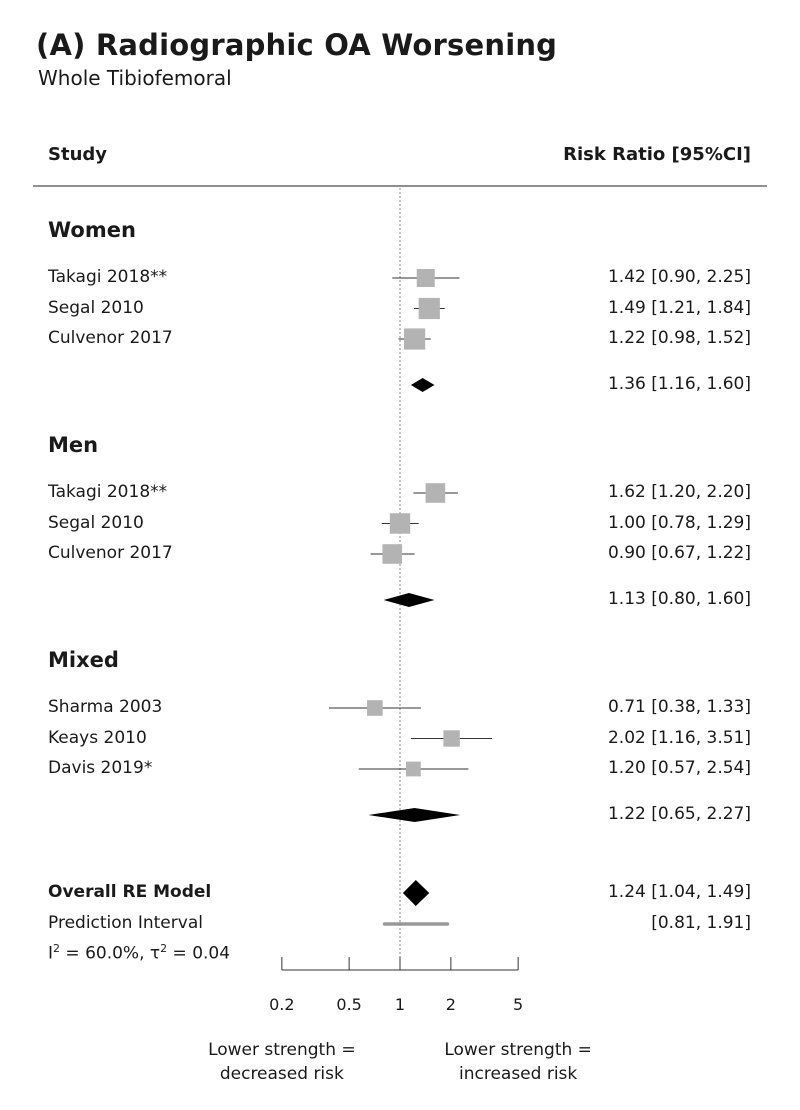  What do you see at coordinates (97, 737) in the screenshot?
I see `study-label: Keays 2010` at bounding box center [97, 737].